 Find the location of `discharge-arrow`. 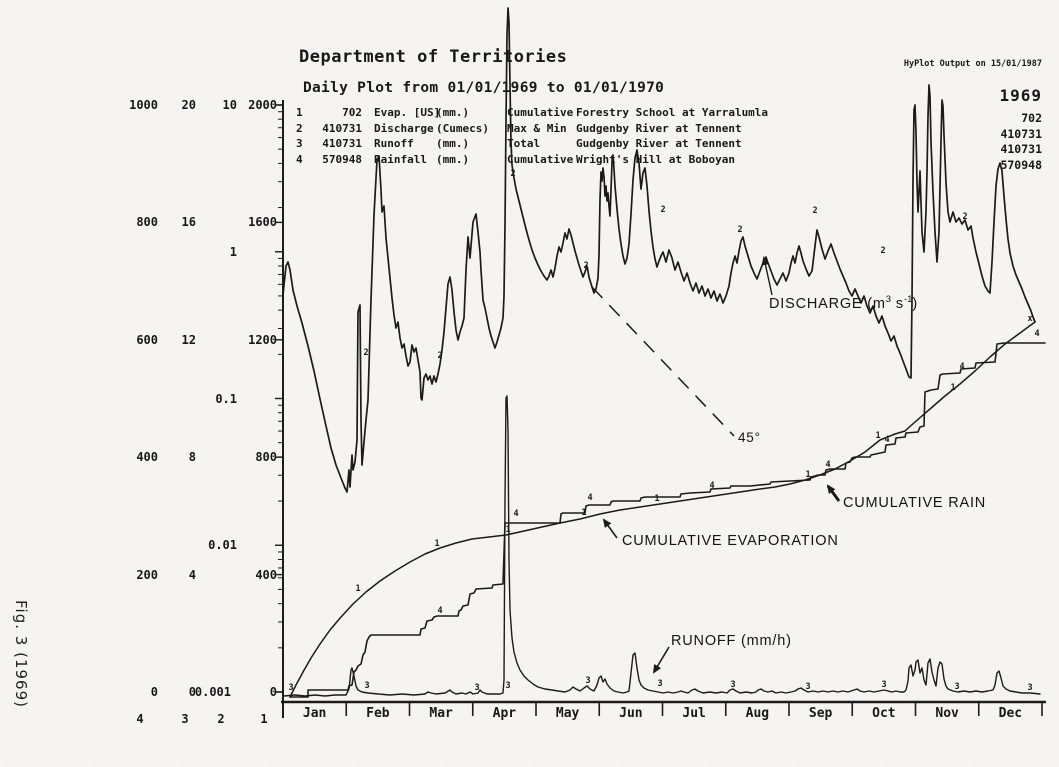

discharge-arrow is located at coordinates (767, 276).